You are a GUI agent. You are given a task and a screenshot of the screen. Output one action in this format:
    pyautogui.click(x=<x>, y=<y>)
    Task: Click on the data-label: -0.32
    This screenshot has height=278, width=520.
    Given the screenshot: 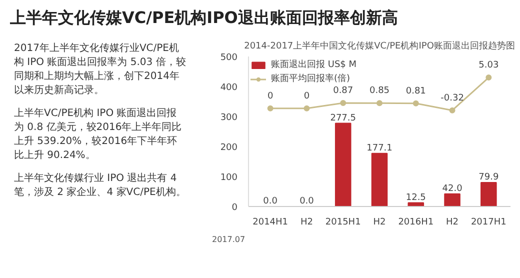 What is the action you would take?
    pyautogui.click(x=452, y=98)
    